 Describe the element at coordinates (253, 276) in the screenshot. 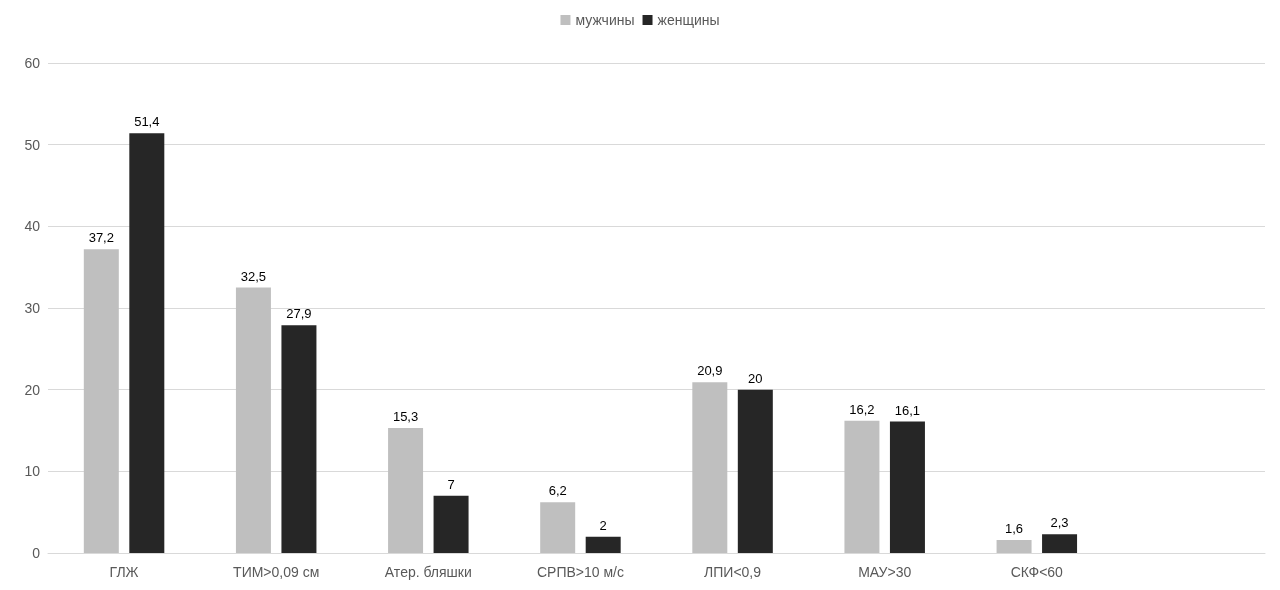

I see `data-label: 32,5` at that location.